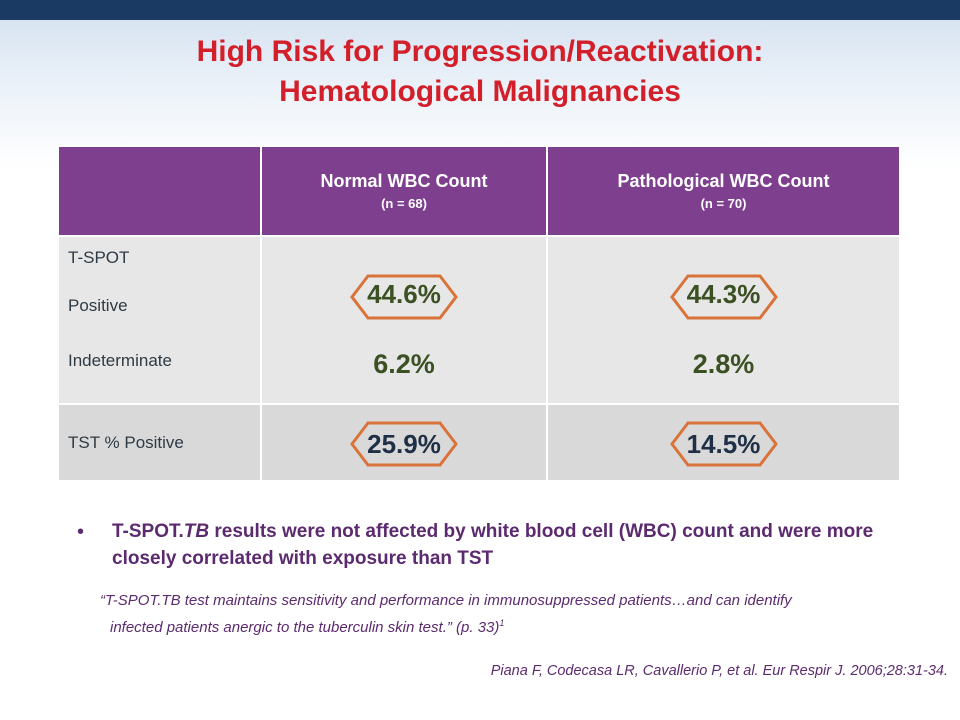 Image resolution: width=960 pixels, height=720 pixels. What do you see at coordinates (502, 623) in the screenshot?
I see `quote-footnote: 1` at bounding box center [502, 623].